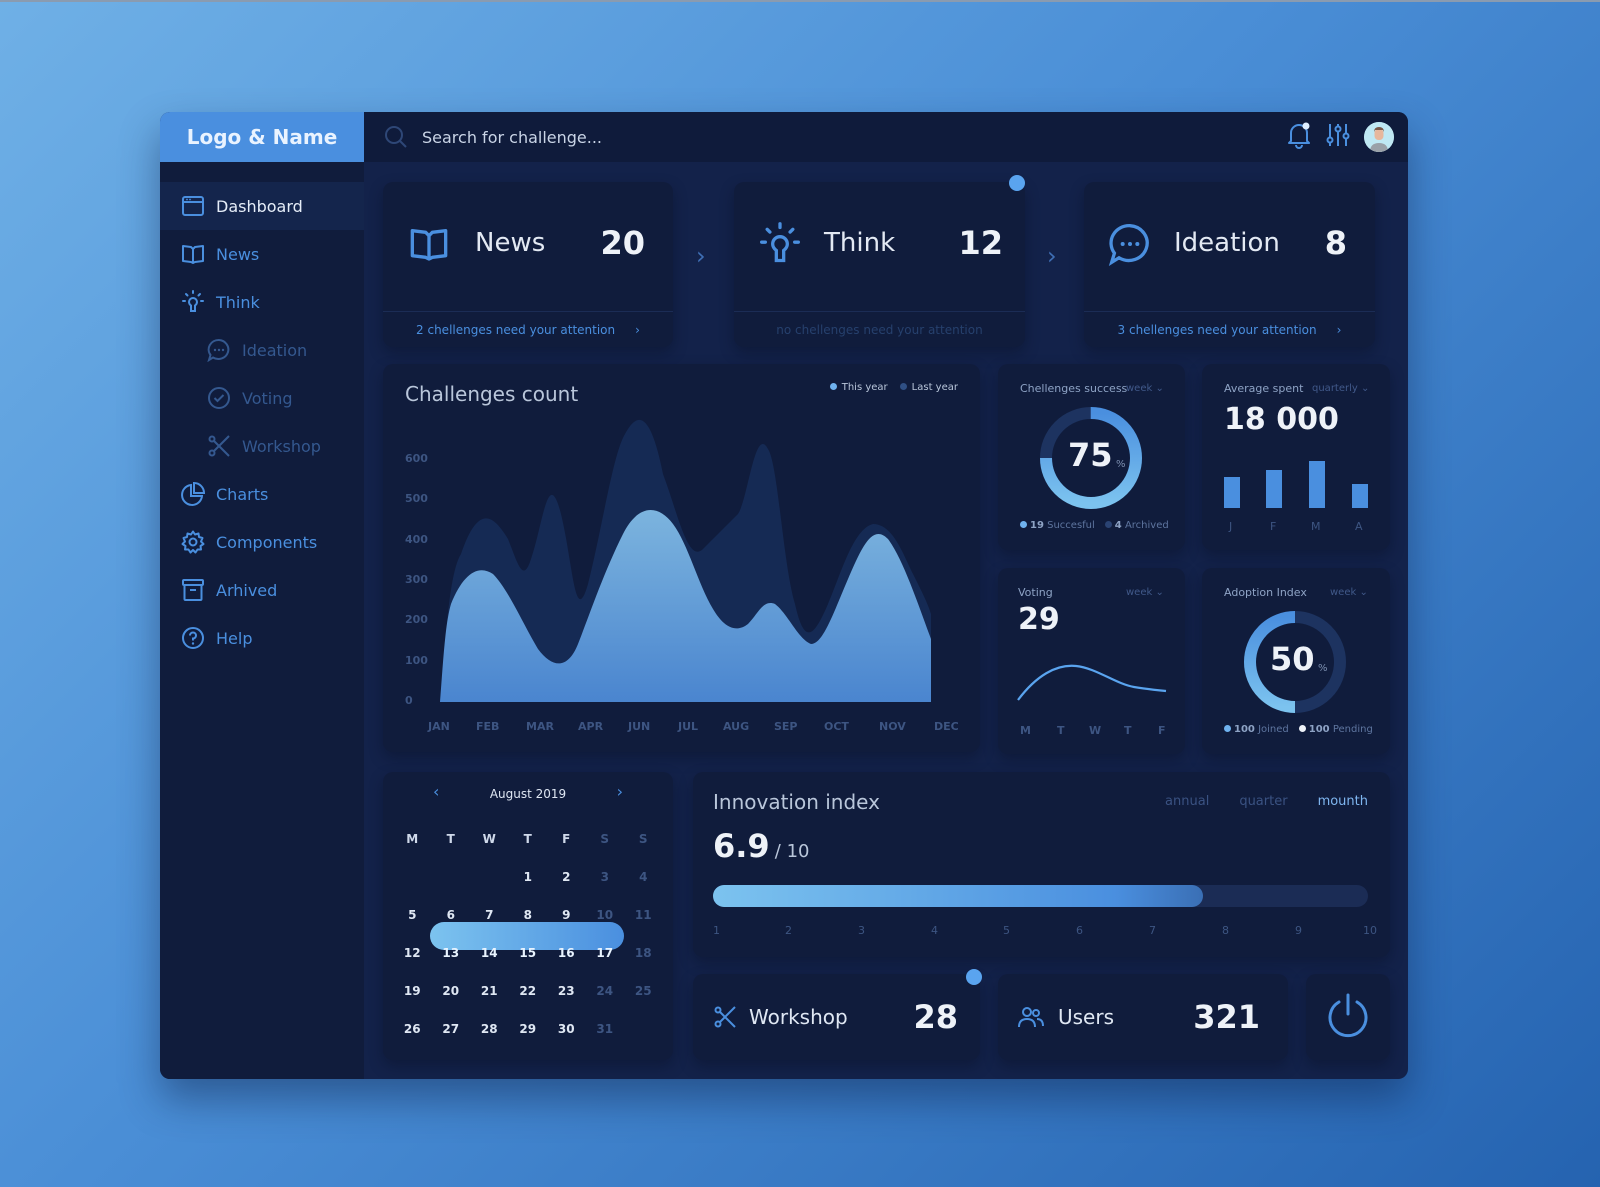 Image resolution: width=1600 pixels, height=1187 pixels. Describe the element at coordinates (1281, 419) in the screenshot. I see `average-value: 18 000` at that location.